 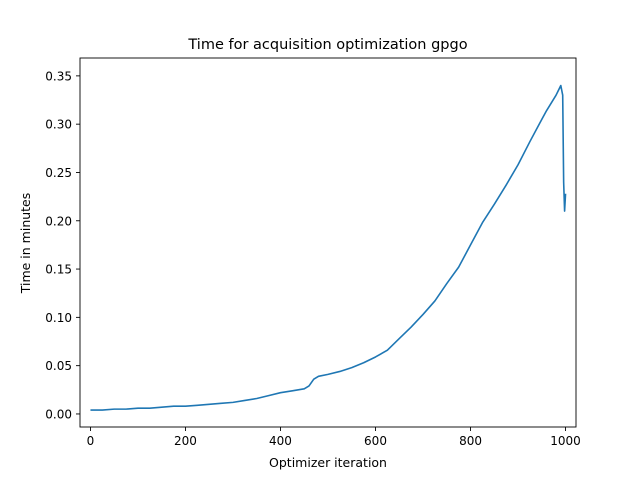 What do you see at coordinates (328, 462) in the screenshot?
I see `x-axis-label: Optimizer iteration` at bounding box center [328, 462].